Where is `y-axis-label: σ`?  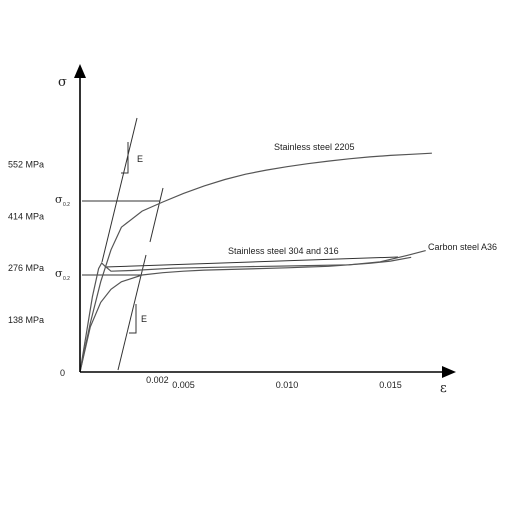
y-axis-label: σ is located at coordinates (62, 82).